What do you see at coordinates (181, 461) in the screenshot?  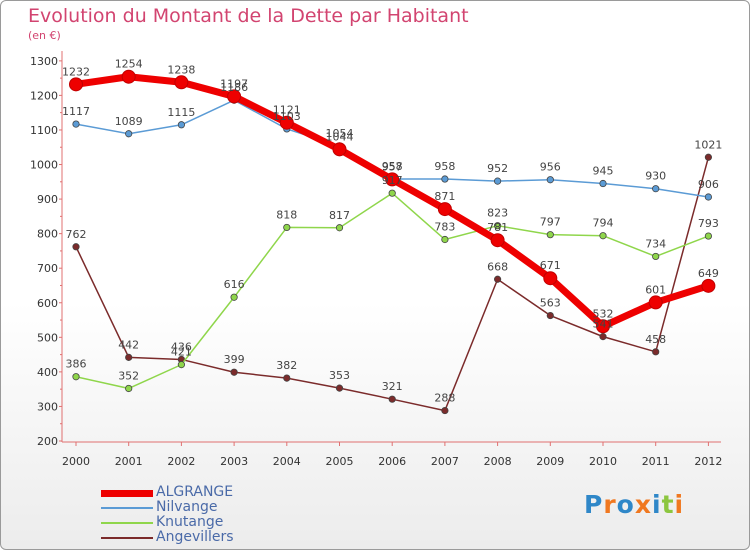 I see `x-tick-label: 2002` at bounding box center [181, 461].